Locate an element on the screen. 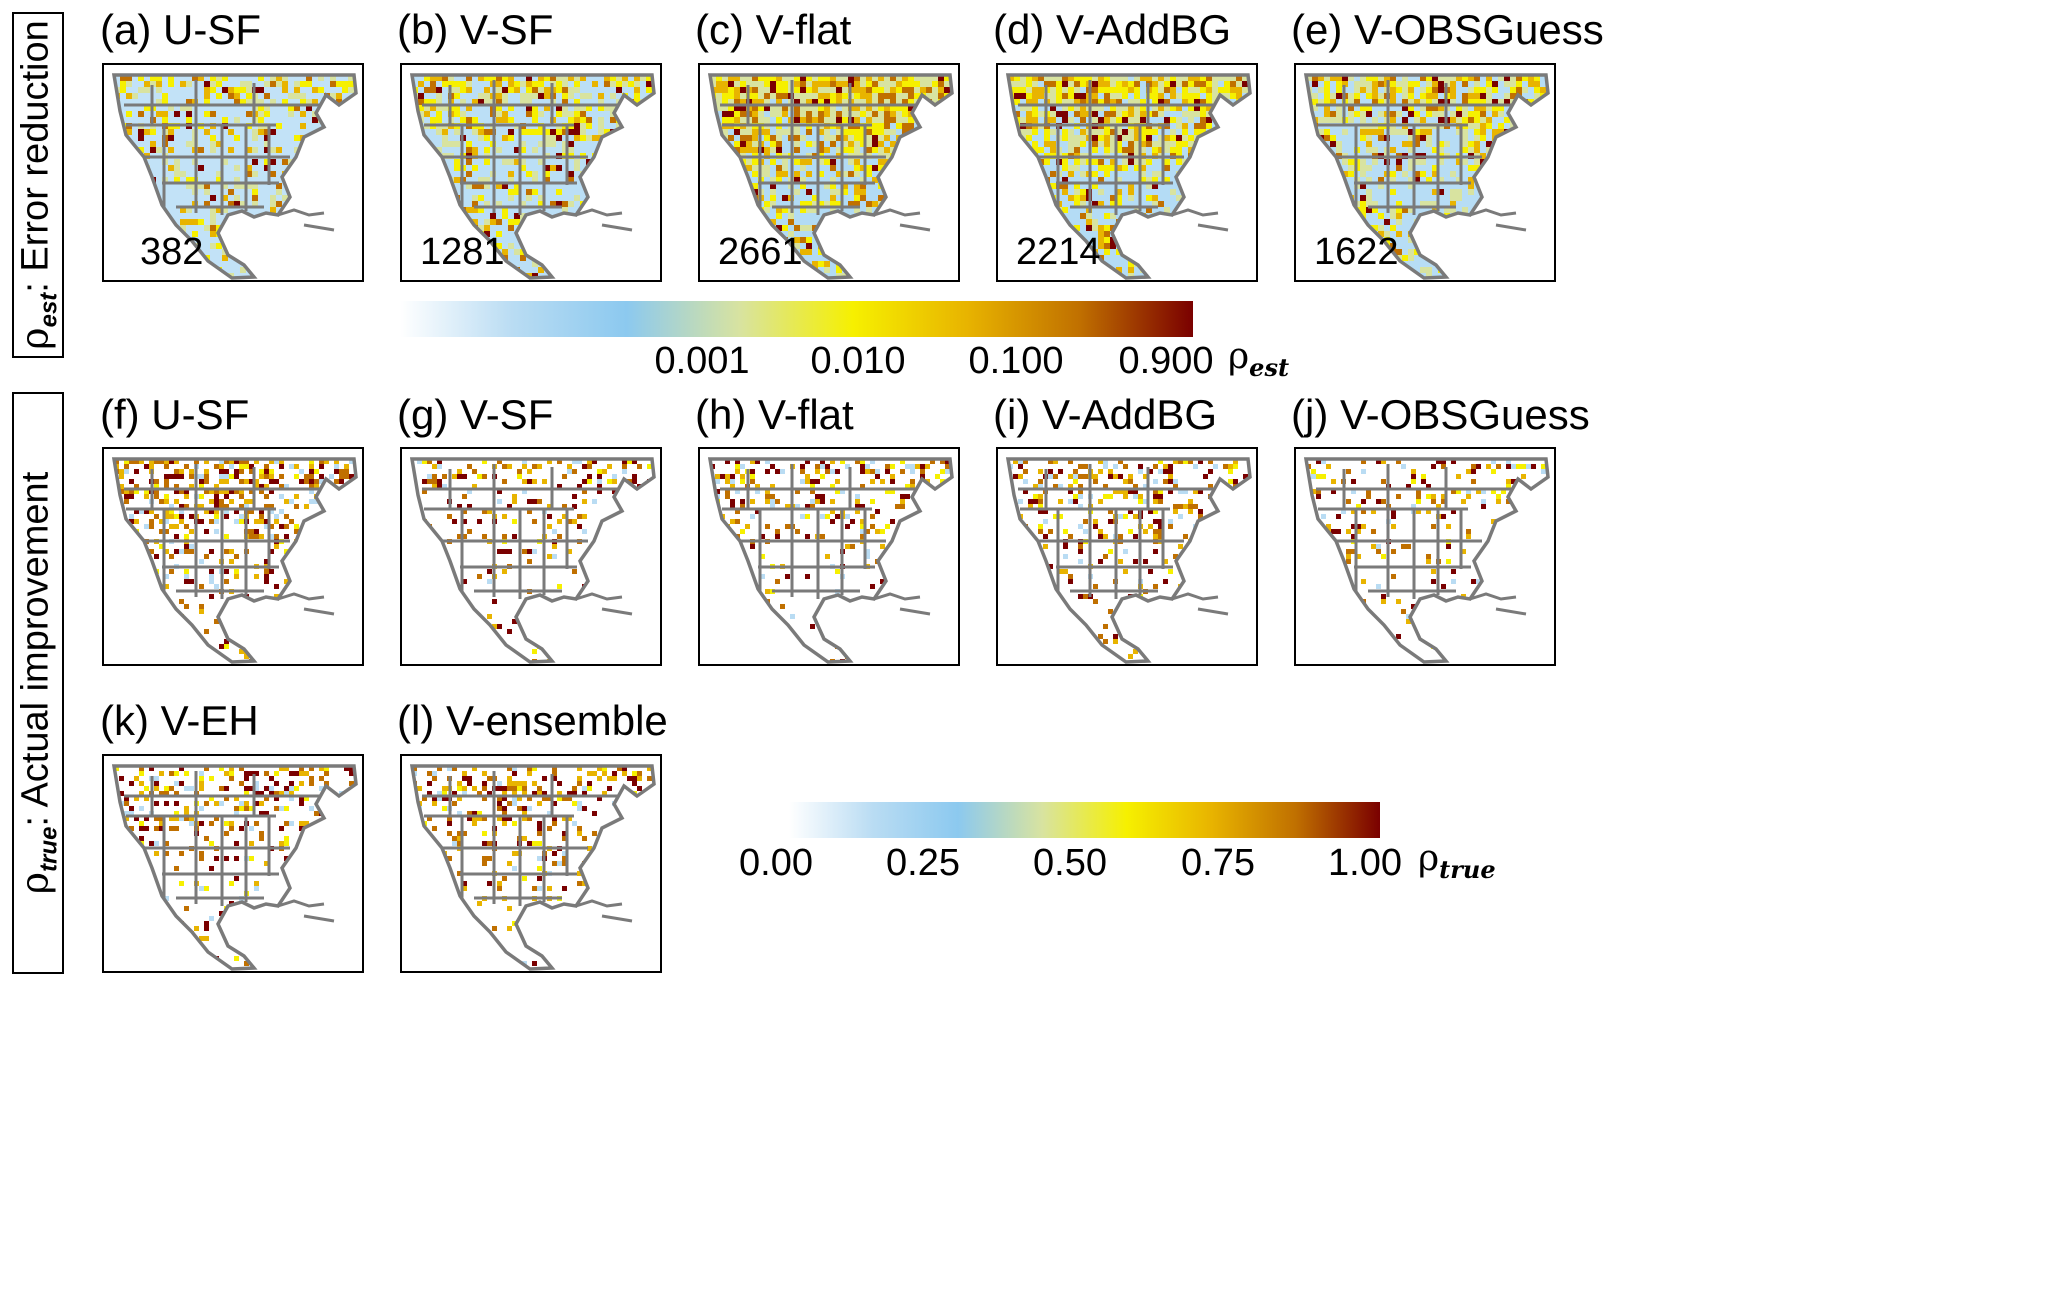  caribbean-islands is located at coordinates (573, 627).